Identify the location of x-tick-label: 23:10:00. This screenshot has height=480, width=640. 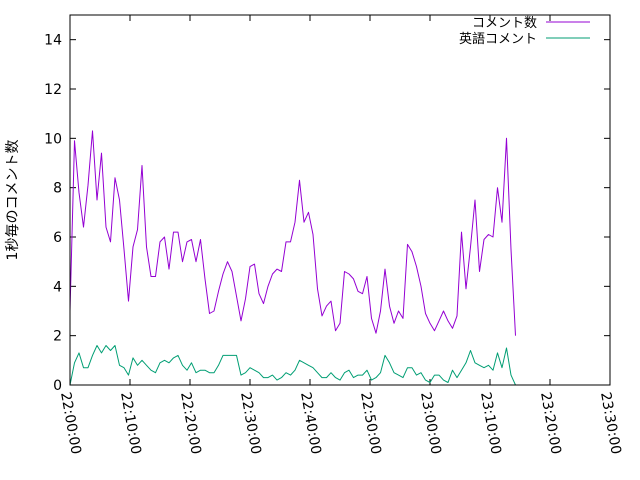
(490, 423).